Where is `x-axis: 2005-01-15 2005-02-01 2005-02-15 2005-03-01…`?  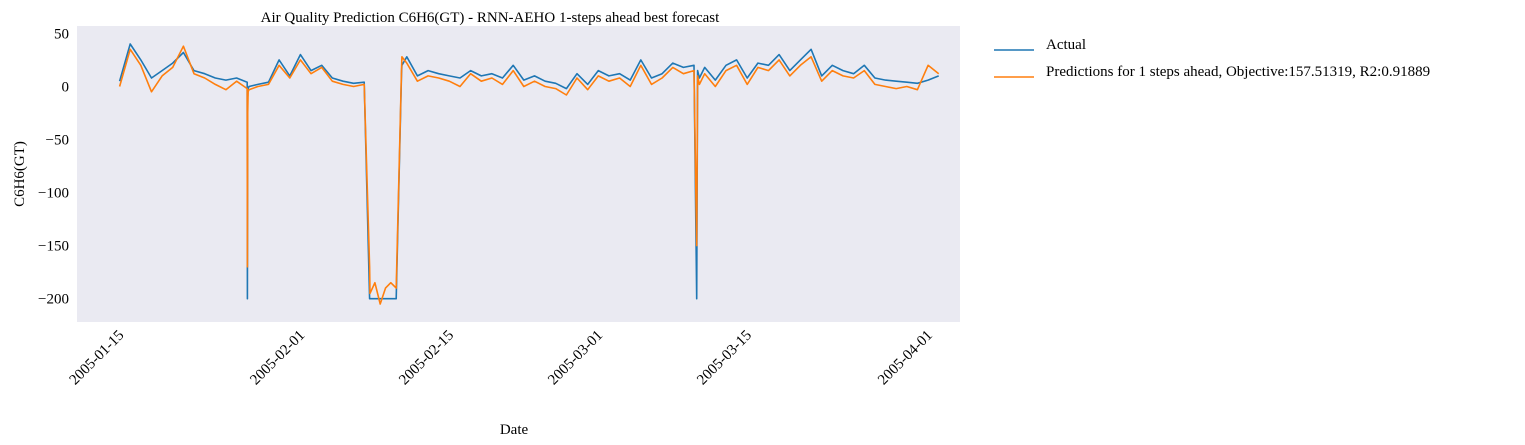 x-axis: 2005-01-15 2005-02-01 2005-02-15 2005-03-01… is located at coordinates (501, 358).